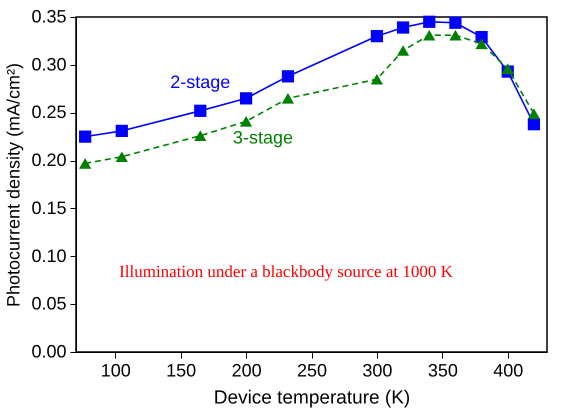 The width and height of the screenshot is (563, 419). Describe the element at coordinates (181, 370) in the screenshot. I see `x-tick-label: 150` at that location.